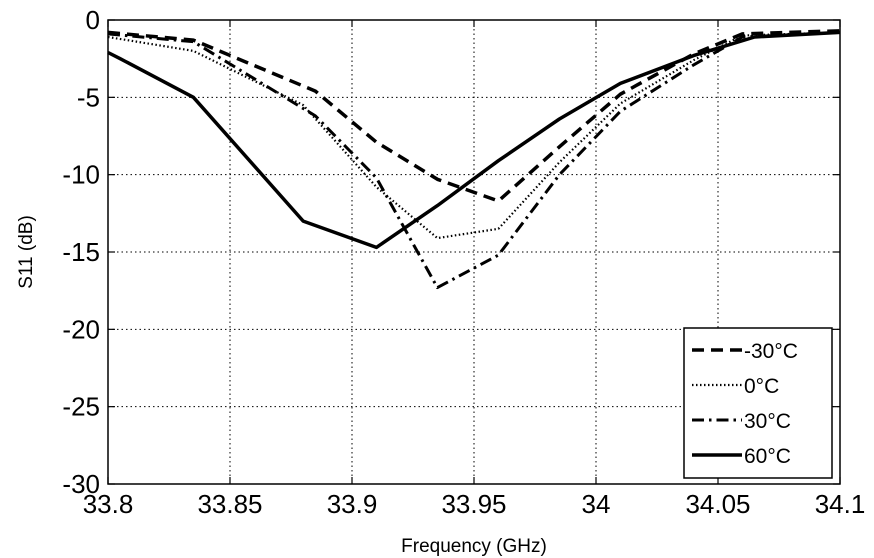  Describe the element at coordinates (771, 351) in the screenshot. I see `legend-label: -30°C` at that location.